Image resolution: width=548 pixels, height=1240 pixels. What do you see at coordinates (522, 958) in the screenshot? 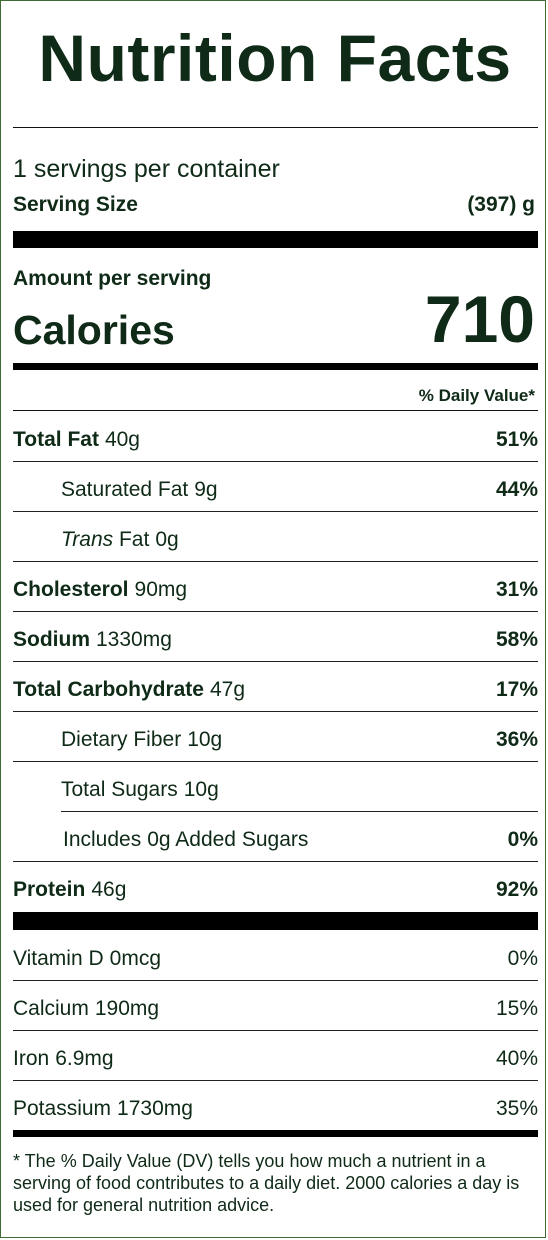
I see `vitamin-daily-value: 0%` at bounding box center [522, 958].